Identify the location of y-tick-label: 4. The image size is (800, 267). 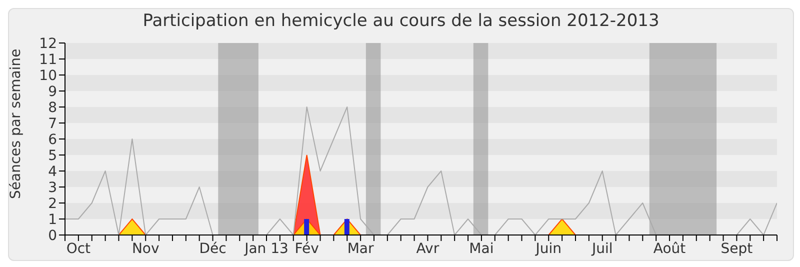
(53, 172).